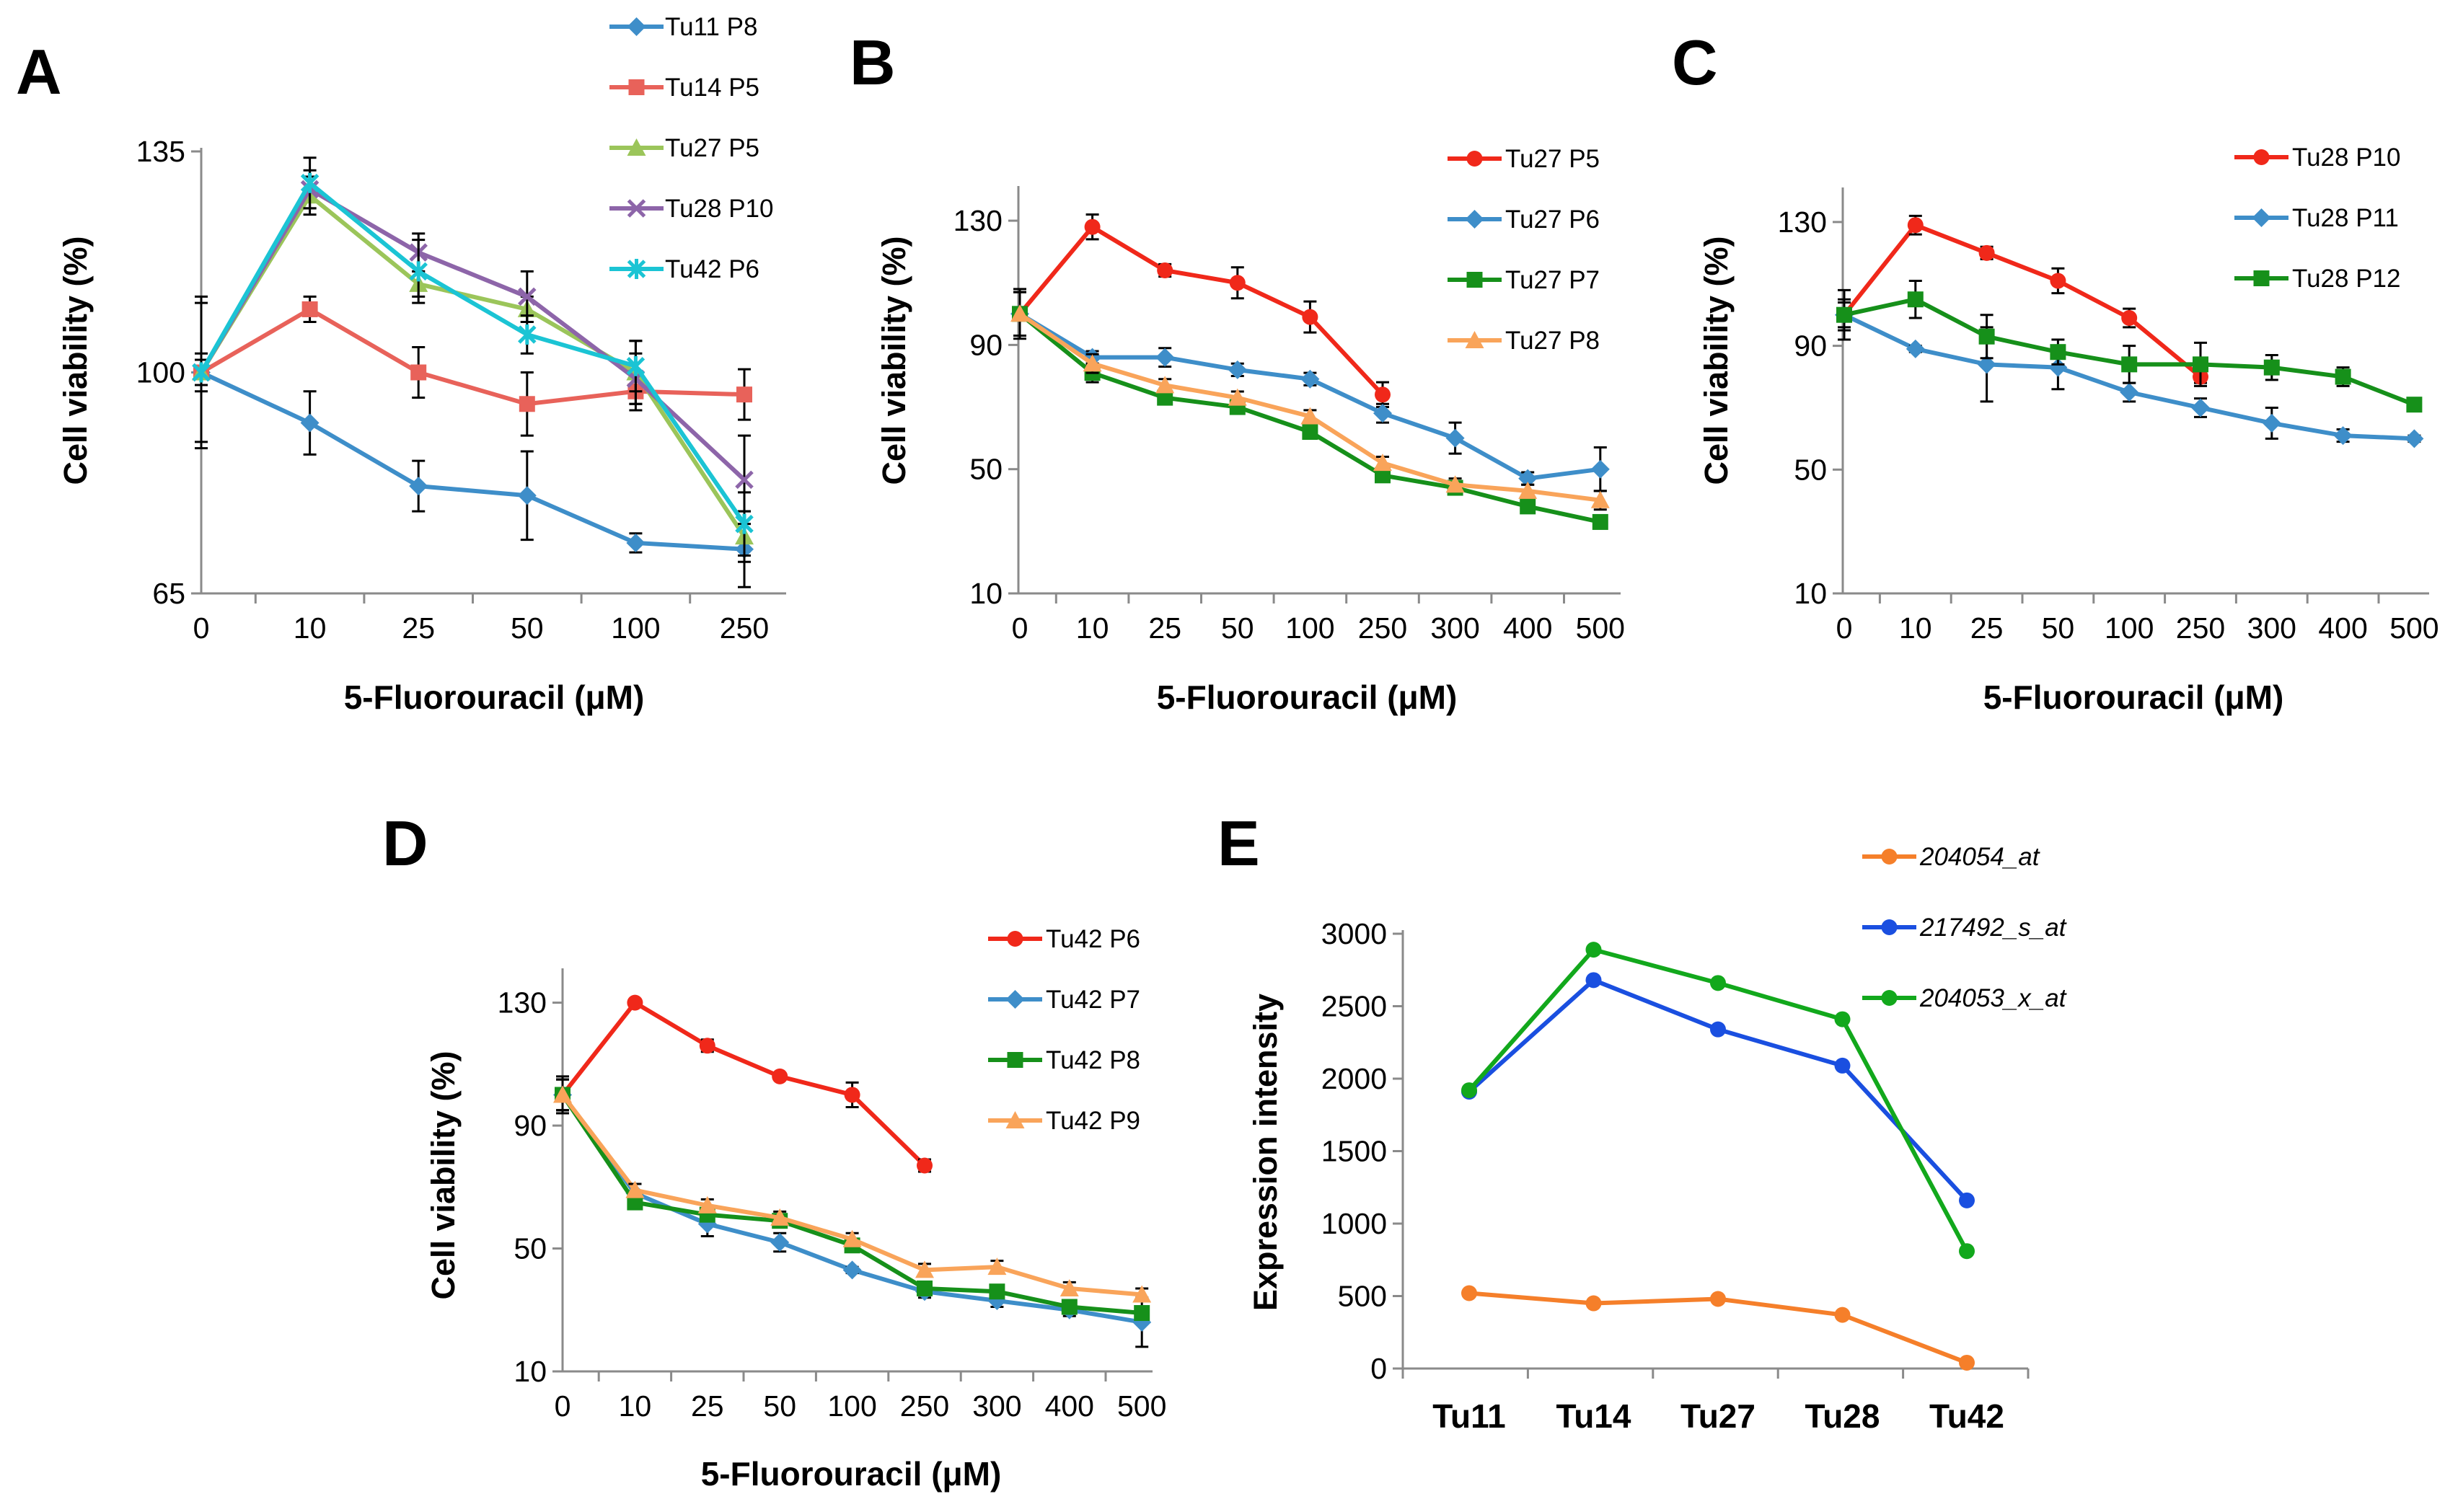 The width and height of the screenshot is (2445, 1512). I want to click on series-tu42-p6: Tu42 P6, so click(847, 1049).